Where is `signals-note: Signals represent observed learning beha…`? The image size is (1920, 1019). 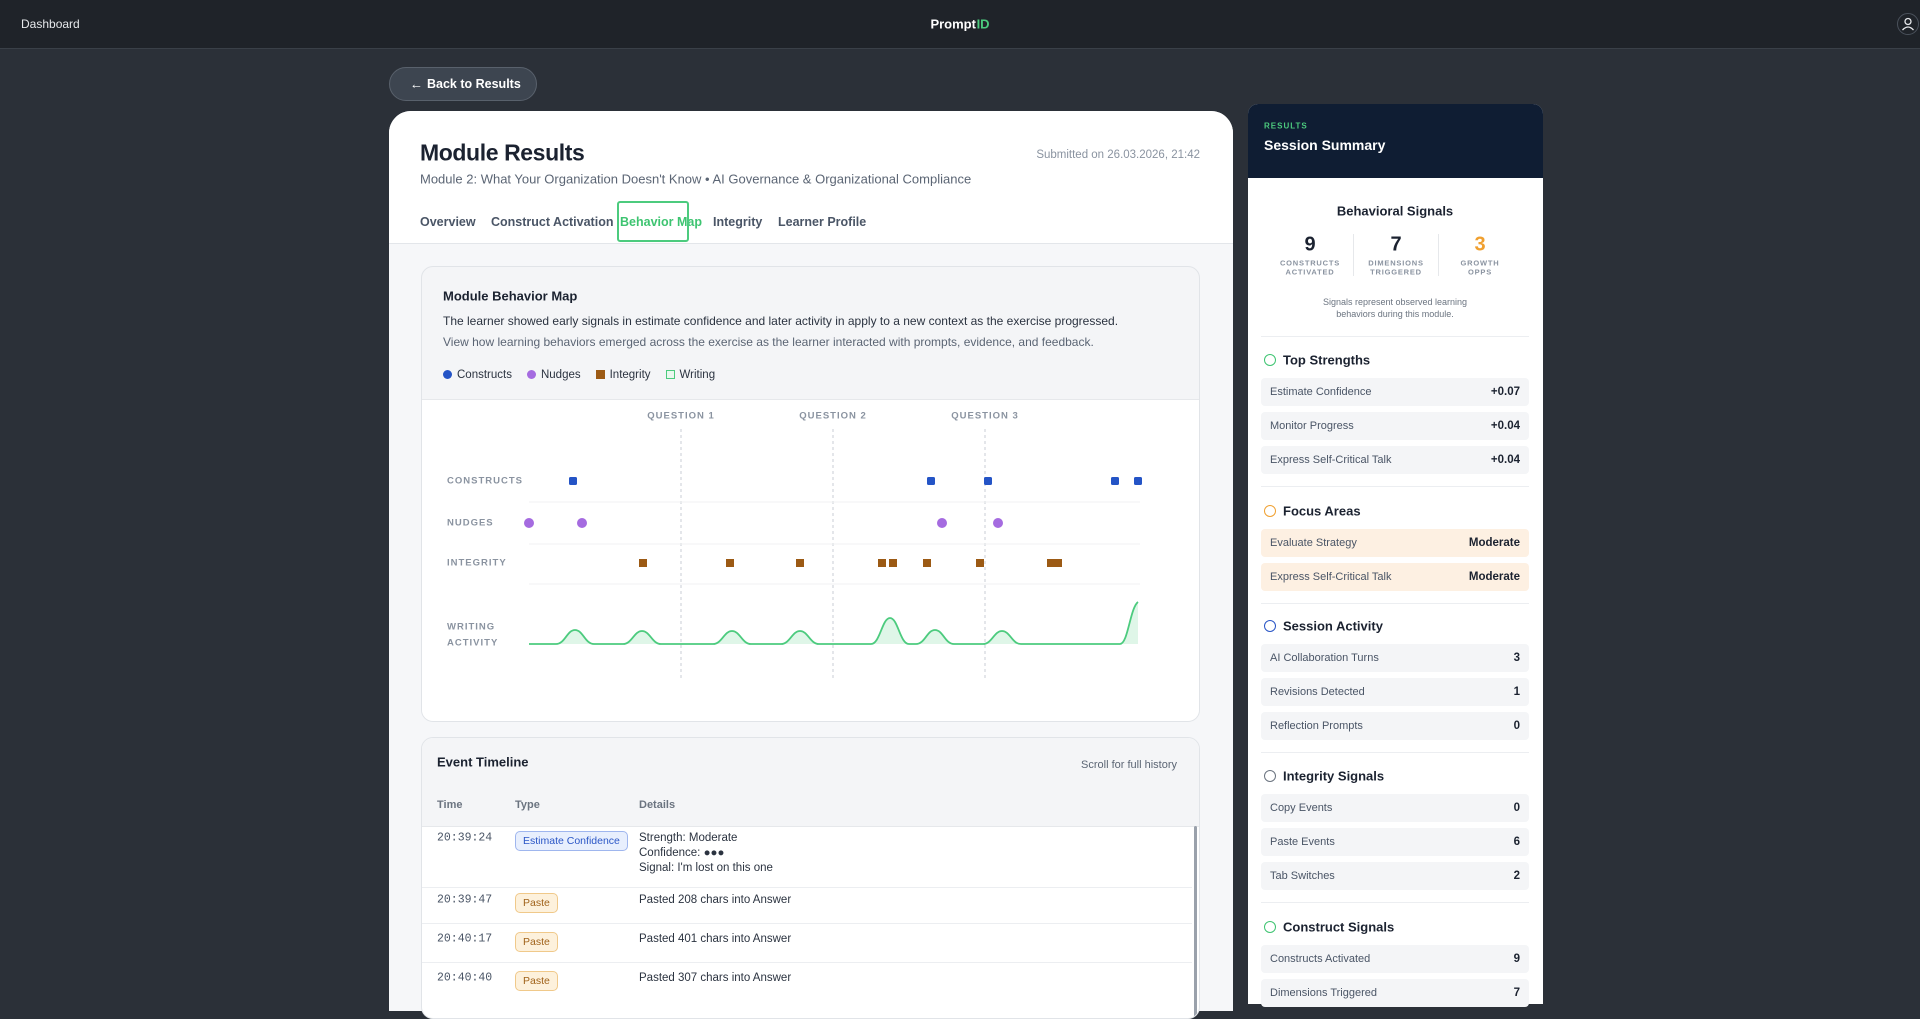 signals-note: Signals represent observed learning beha… is located at coordinates (1395, 308).